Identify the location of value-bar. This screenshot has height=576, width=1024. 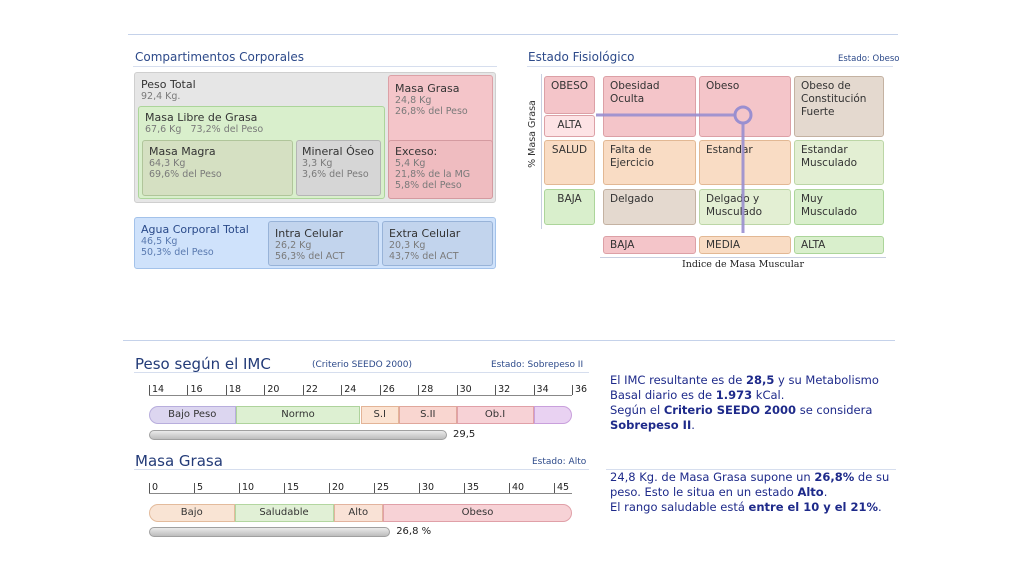
(270, 532).